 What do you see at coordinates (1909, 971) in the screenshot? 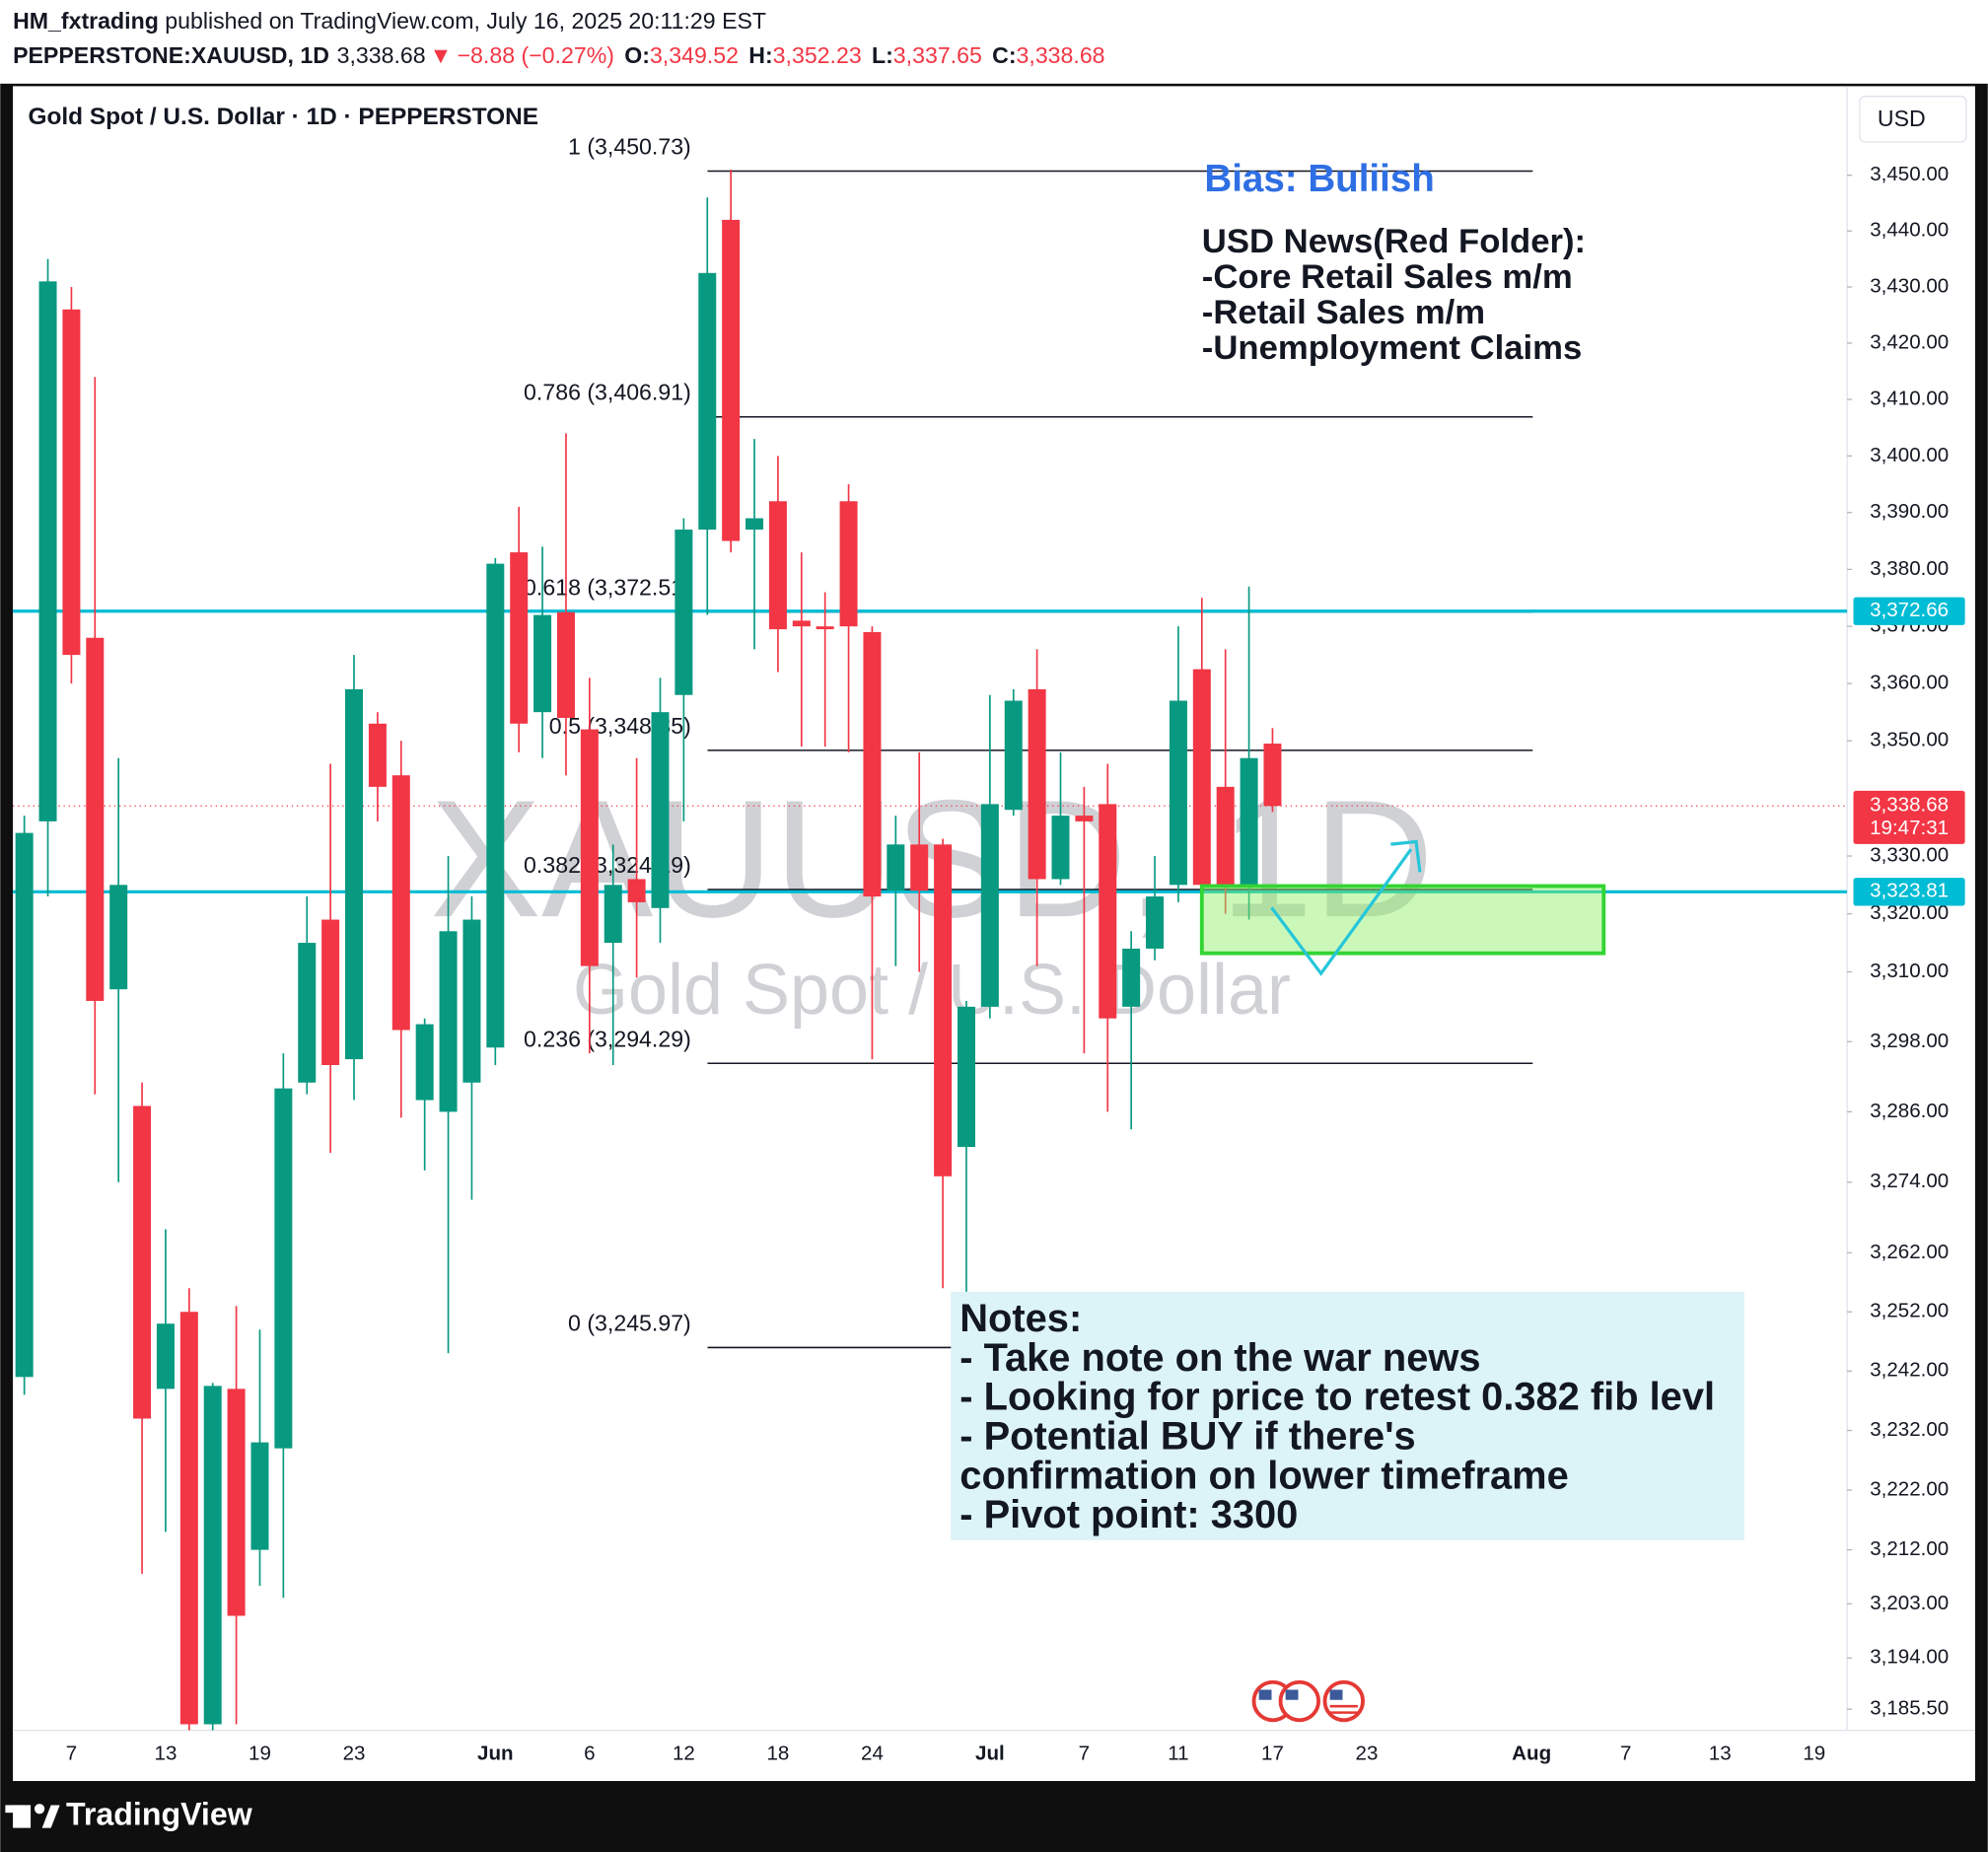
I see `y-tick-label: 3,310.00` at bounding box center [1909, 971].